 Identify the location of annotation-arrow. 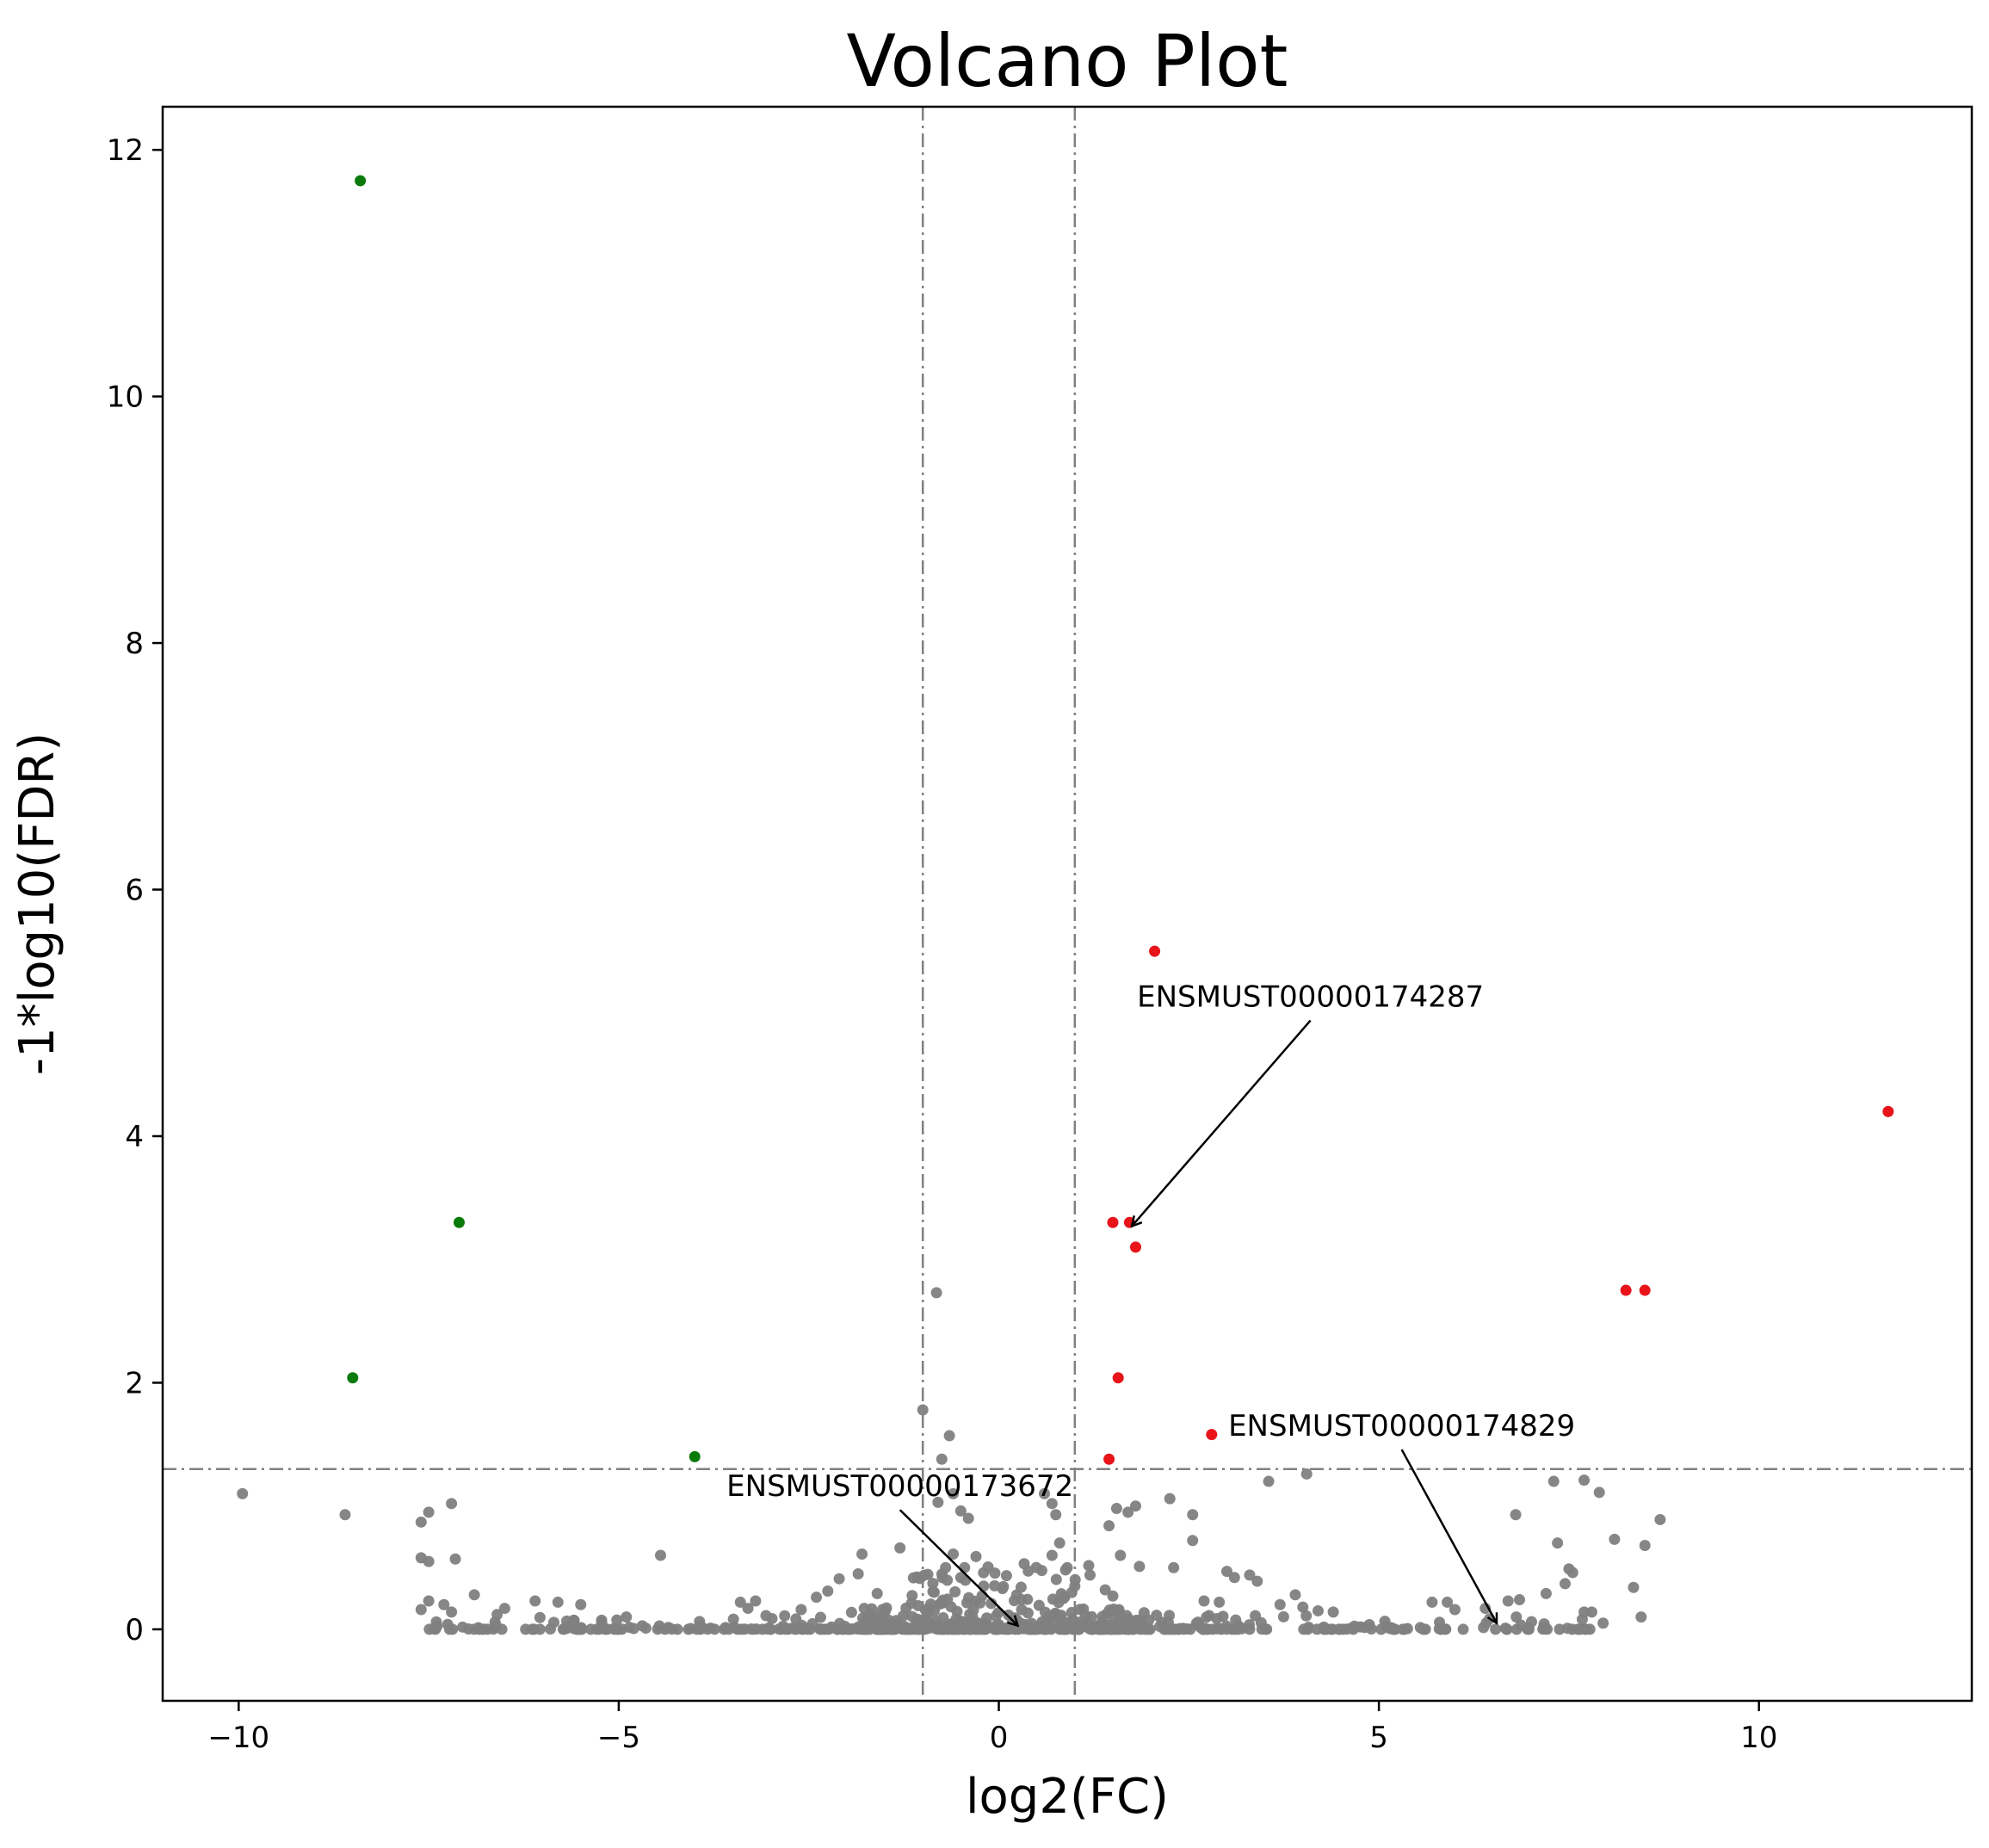
(1449, 1536).